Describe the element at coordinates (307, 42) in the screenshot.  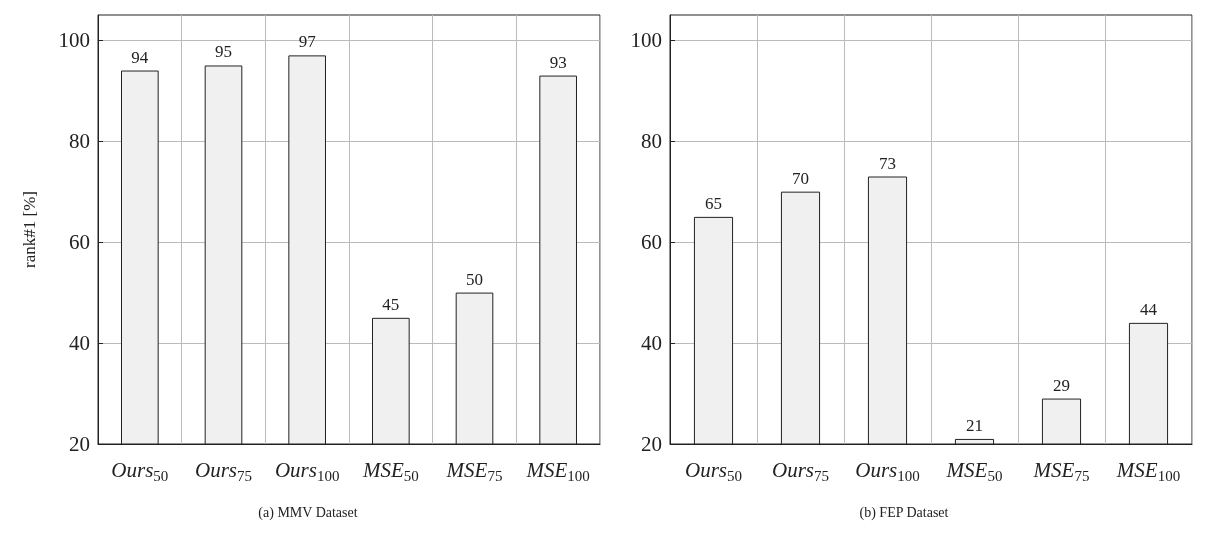
I see `data-label: 97` at that location.